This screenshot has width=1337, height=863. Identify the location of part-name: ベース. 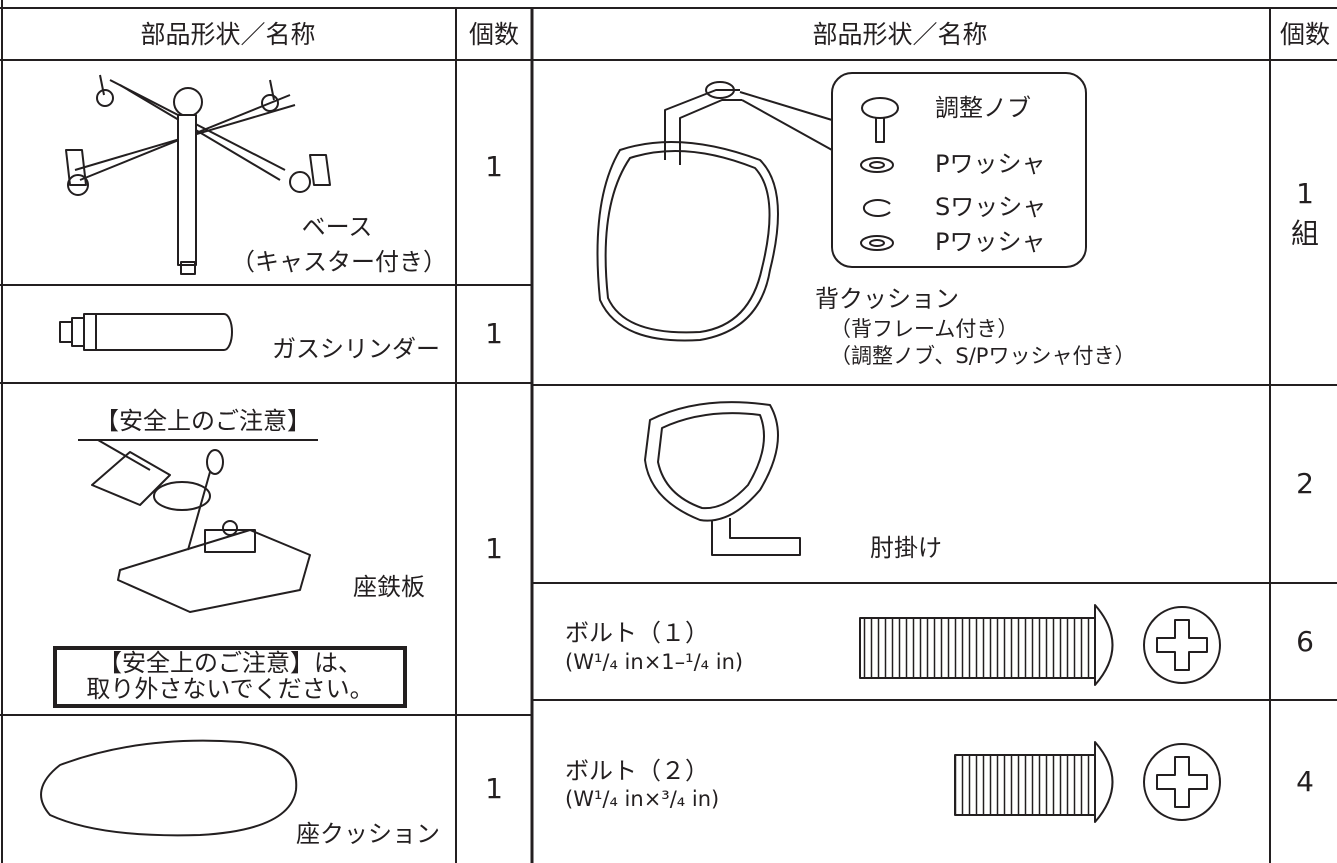
(337, 227).